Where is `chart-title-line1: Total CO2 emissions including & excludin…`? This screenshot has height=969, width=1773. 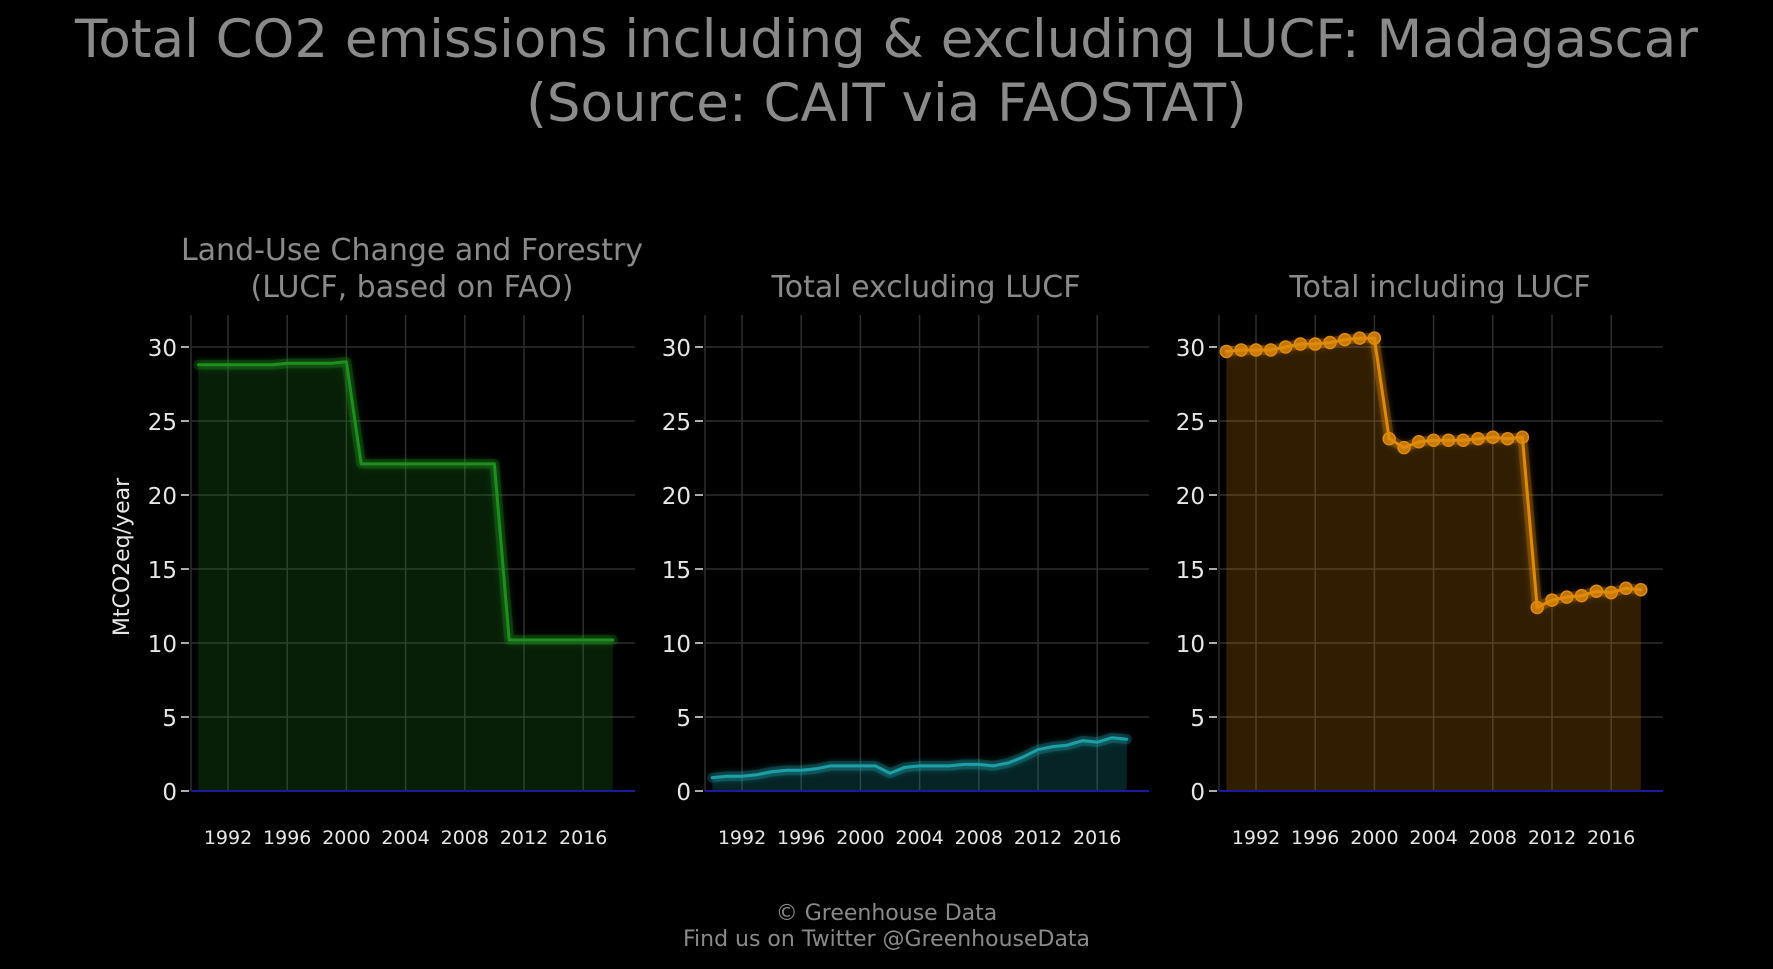
chart-title-line1: Total CO2 emissions including & excludin… is located at coordinates (886, 39).